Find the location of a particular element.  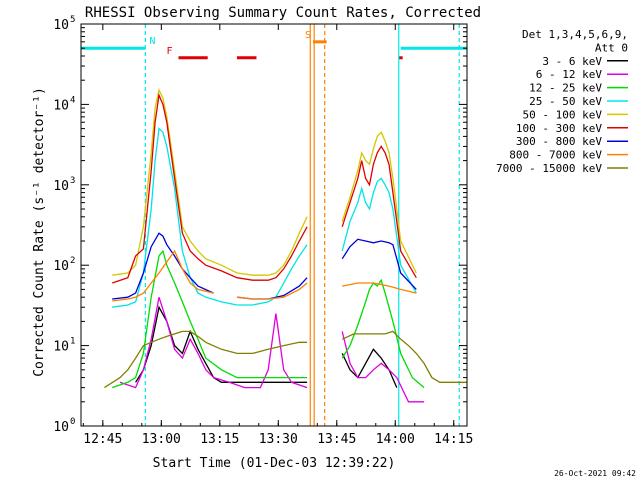

y-axis-label: Corrected Count Rate (s⁻¹ detector⁻¹) is located at coordinates (39, 232).